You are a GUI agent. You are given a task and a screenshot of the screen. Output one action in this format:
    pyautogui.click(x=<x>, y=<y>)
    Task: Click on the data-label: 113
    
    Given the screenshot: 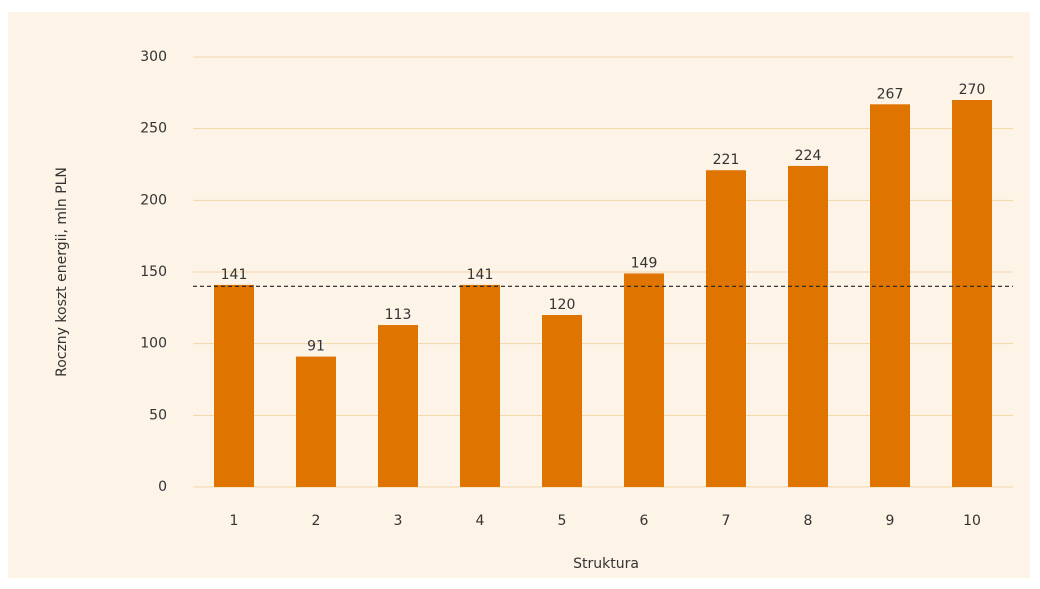 What is the action you would take?
    pyautogui.click(x=398, y=315)
    